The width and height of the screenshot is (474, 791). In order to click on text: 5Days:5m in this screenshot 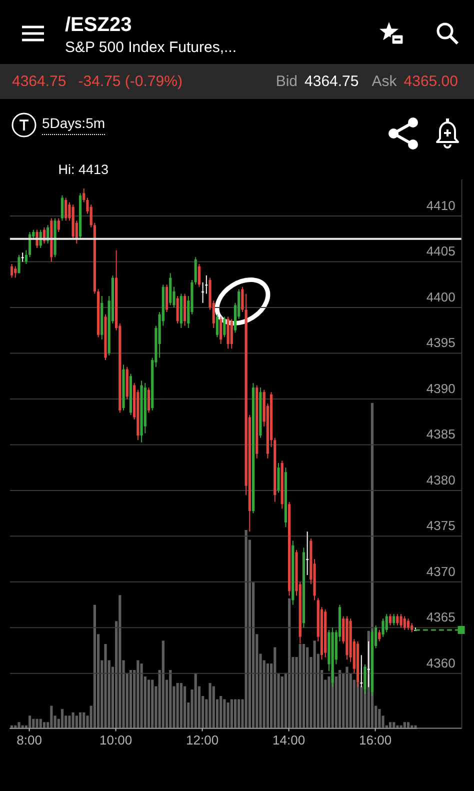, I will do `click(74, 123)`.